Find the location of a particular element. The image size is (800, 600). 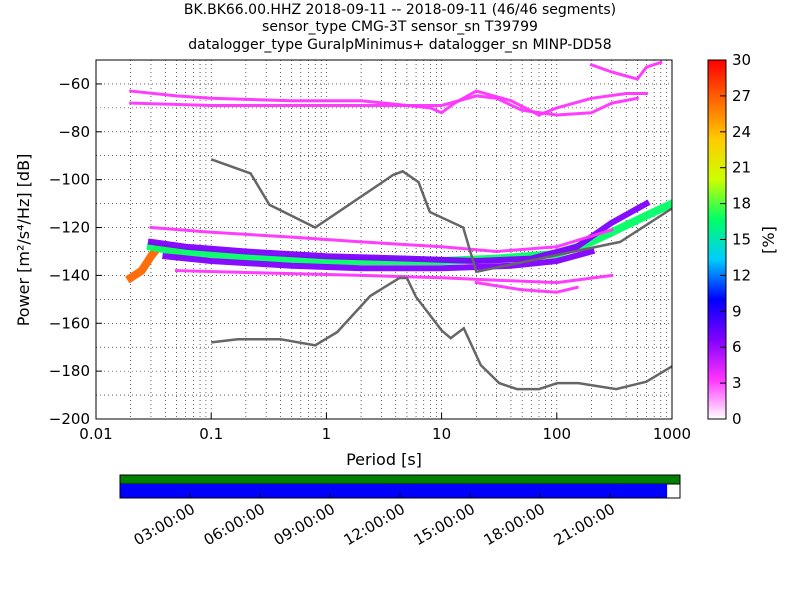

colorbar-tick-label: 21 is located at coordinates (741, 168).